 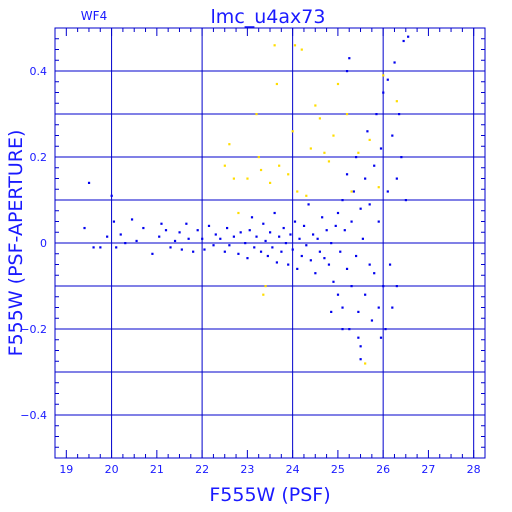 What do you see at coordinates (16, 243) in the screenshot?
I see `y-axis-label: F555W (PSF-APERTURE)` at bounding box center [16, 243].